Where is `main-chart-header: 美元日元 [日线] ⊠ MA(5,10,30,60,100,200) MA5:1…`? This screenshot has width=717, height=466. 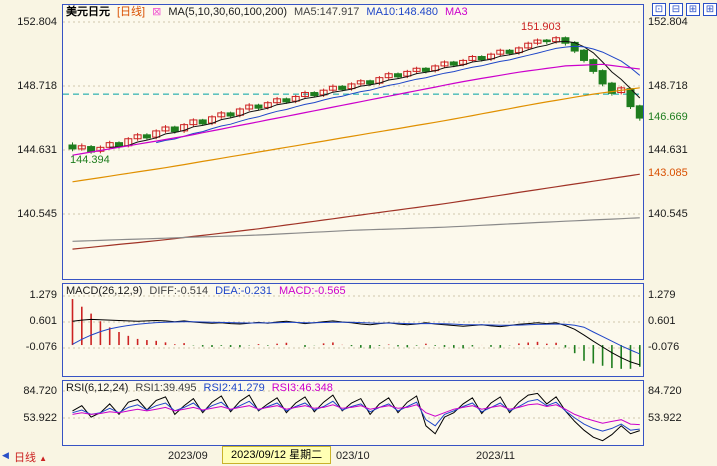
main-chart-header: 美元日元 [日线] ⊠ MA(5,10,30,60,100,200) MA5:1… is located at coordinates (267, 12).